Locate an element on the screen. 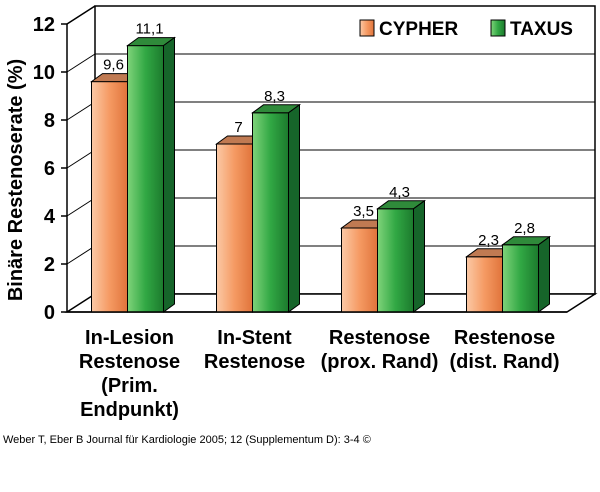 The height and width of the screenshot is (492, 600). data-label-cypher-3: 2,3 is located at coordinates (488, 240).